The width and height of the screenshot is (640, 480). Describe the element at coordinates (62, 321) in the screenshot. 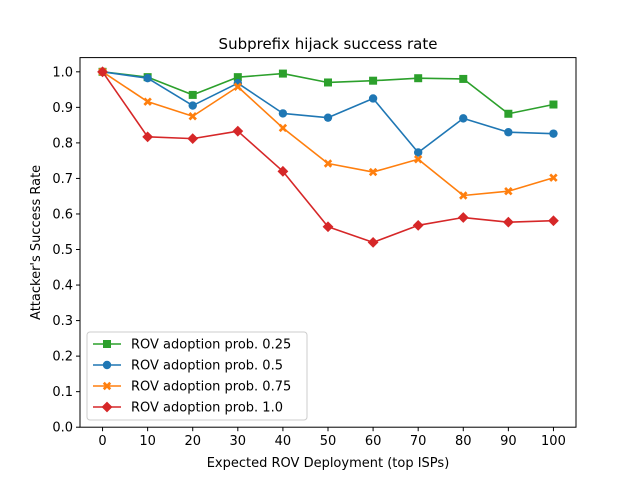

I see `y-tick-label: 0.3` at that location.